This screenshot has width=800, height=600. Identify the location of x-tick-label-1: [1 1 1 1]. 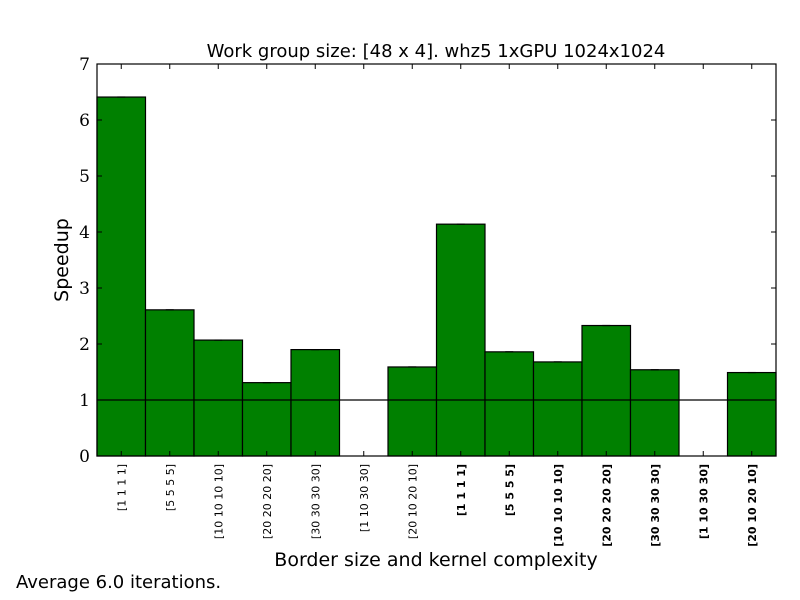
(121, 487).